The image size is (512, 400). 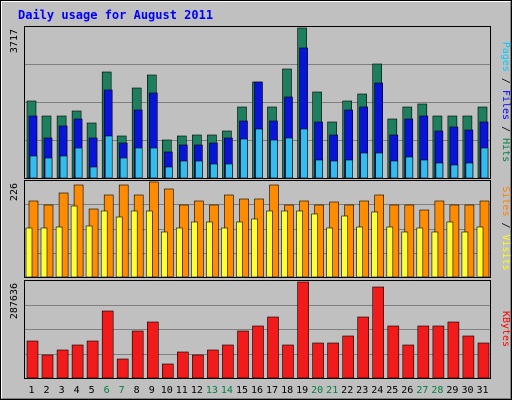 I want to click on x-tick-label-4: 4, so click(x=77, y=390).